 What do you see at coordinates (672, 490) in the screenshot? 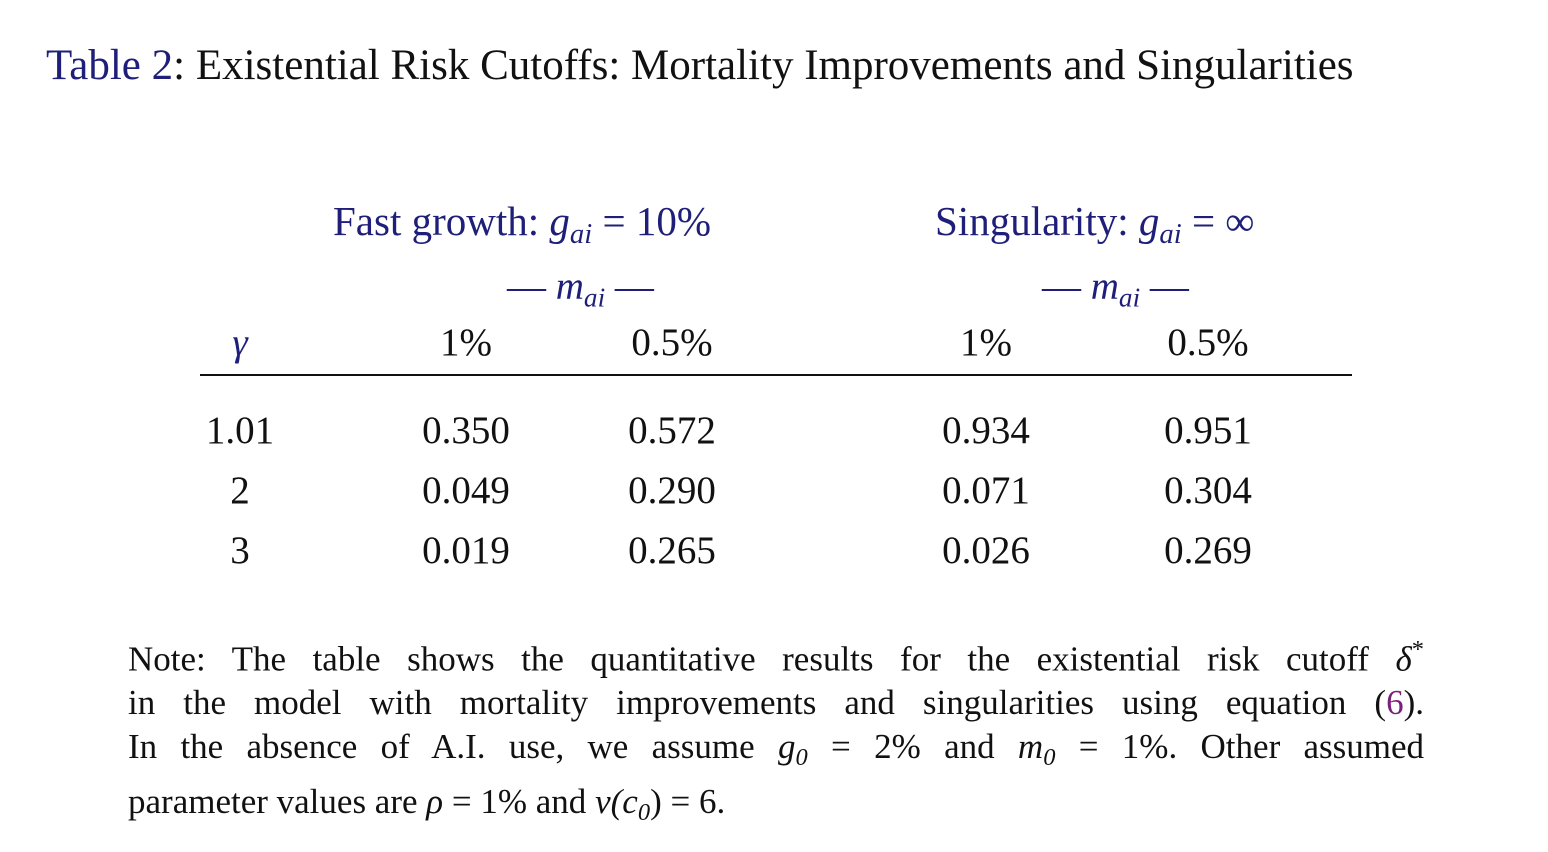
I see `table-cell: 0.290` at bounding box center [672, 490].